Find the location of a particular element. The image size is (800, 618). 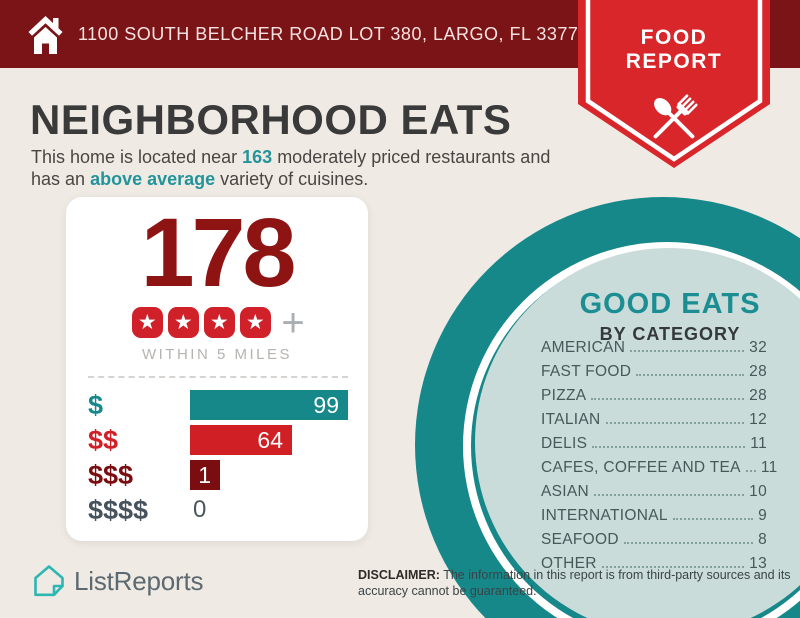

subtitle-text: This home is located near is located at coordinates (134, 157).